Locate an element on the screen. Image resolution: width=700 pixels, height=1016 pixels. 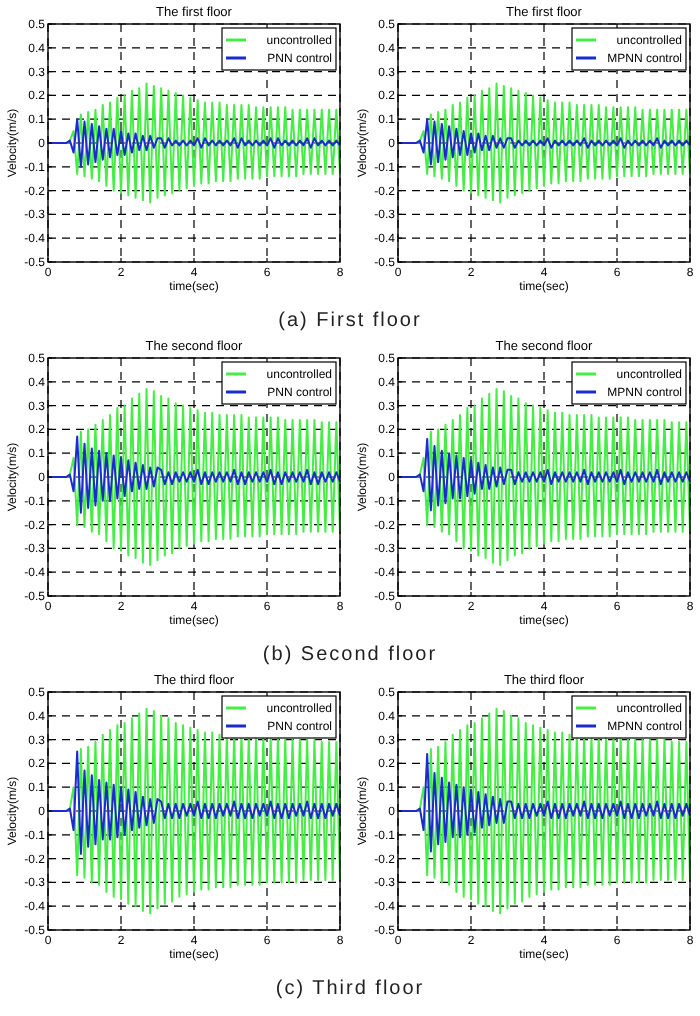
text: (b) Second floor is located at coordinates (350, 655).